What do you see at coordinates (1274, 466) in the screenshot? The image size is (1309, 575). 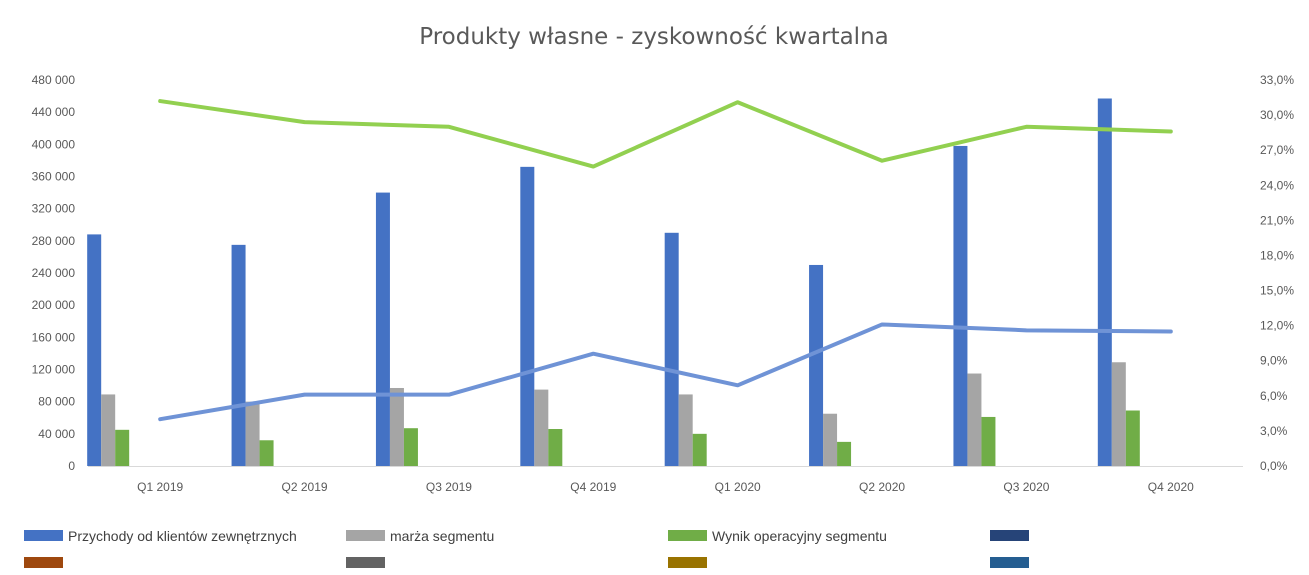 I see `right-axis-tick-label: 0,0%` at bounding box center [1274, 466].